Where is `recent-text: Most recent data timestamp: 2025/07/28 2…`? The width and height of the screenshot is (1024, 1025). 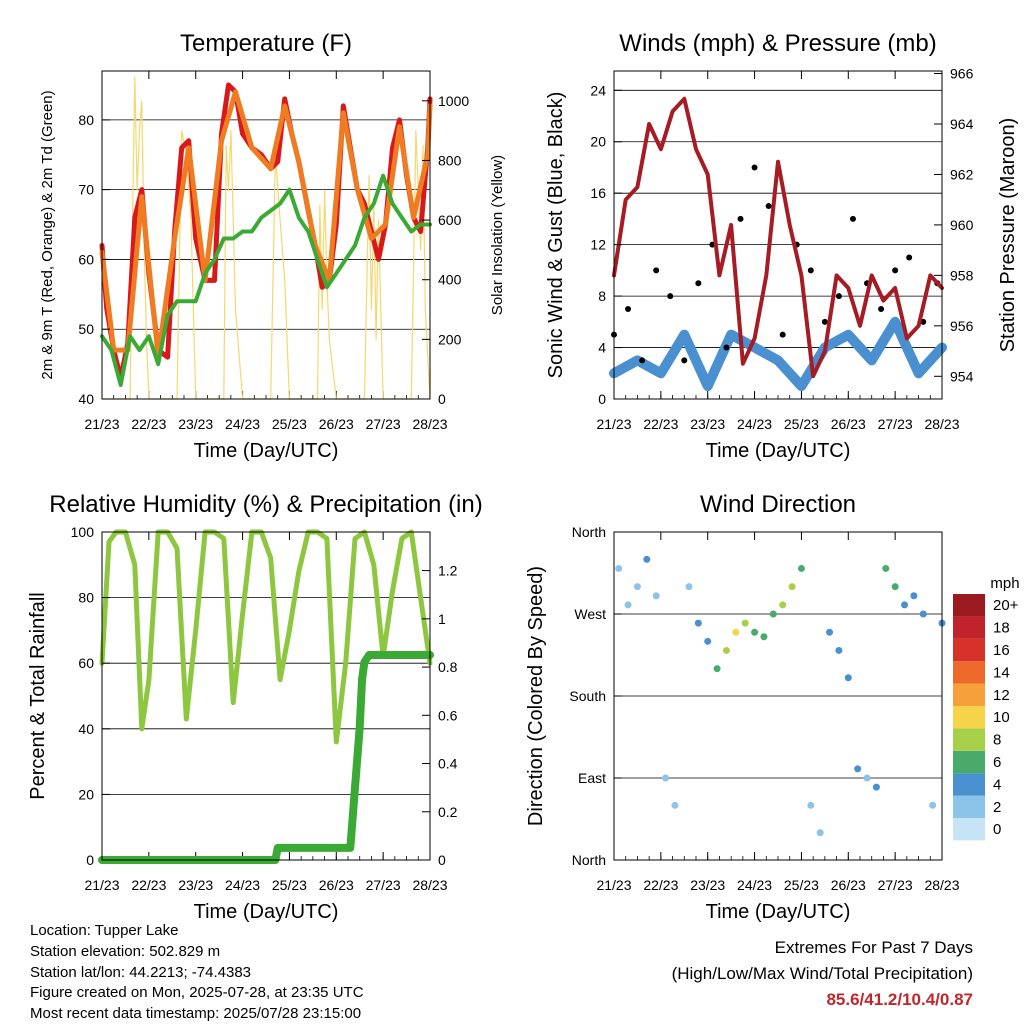
recent-text: Most recent data timestamp: 2025/07/28 2… is located at coordinates (196, 1014).